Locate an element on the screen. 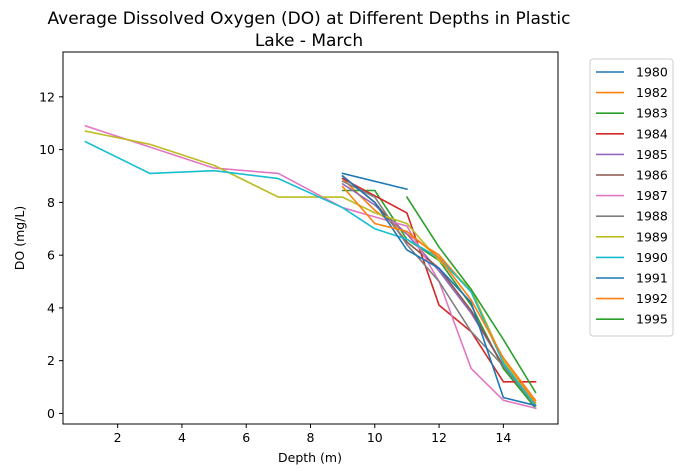 The height and width of the screenshot is (475, 685). x-tick-label: 2 is located at coordinates (118, 437).